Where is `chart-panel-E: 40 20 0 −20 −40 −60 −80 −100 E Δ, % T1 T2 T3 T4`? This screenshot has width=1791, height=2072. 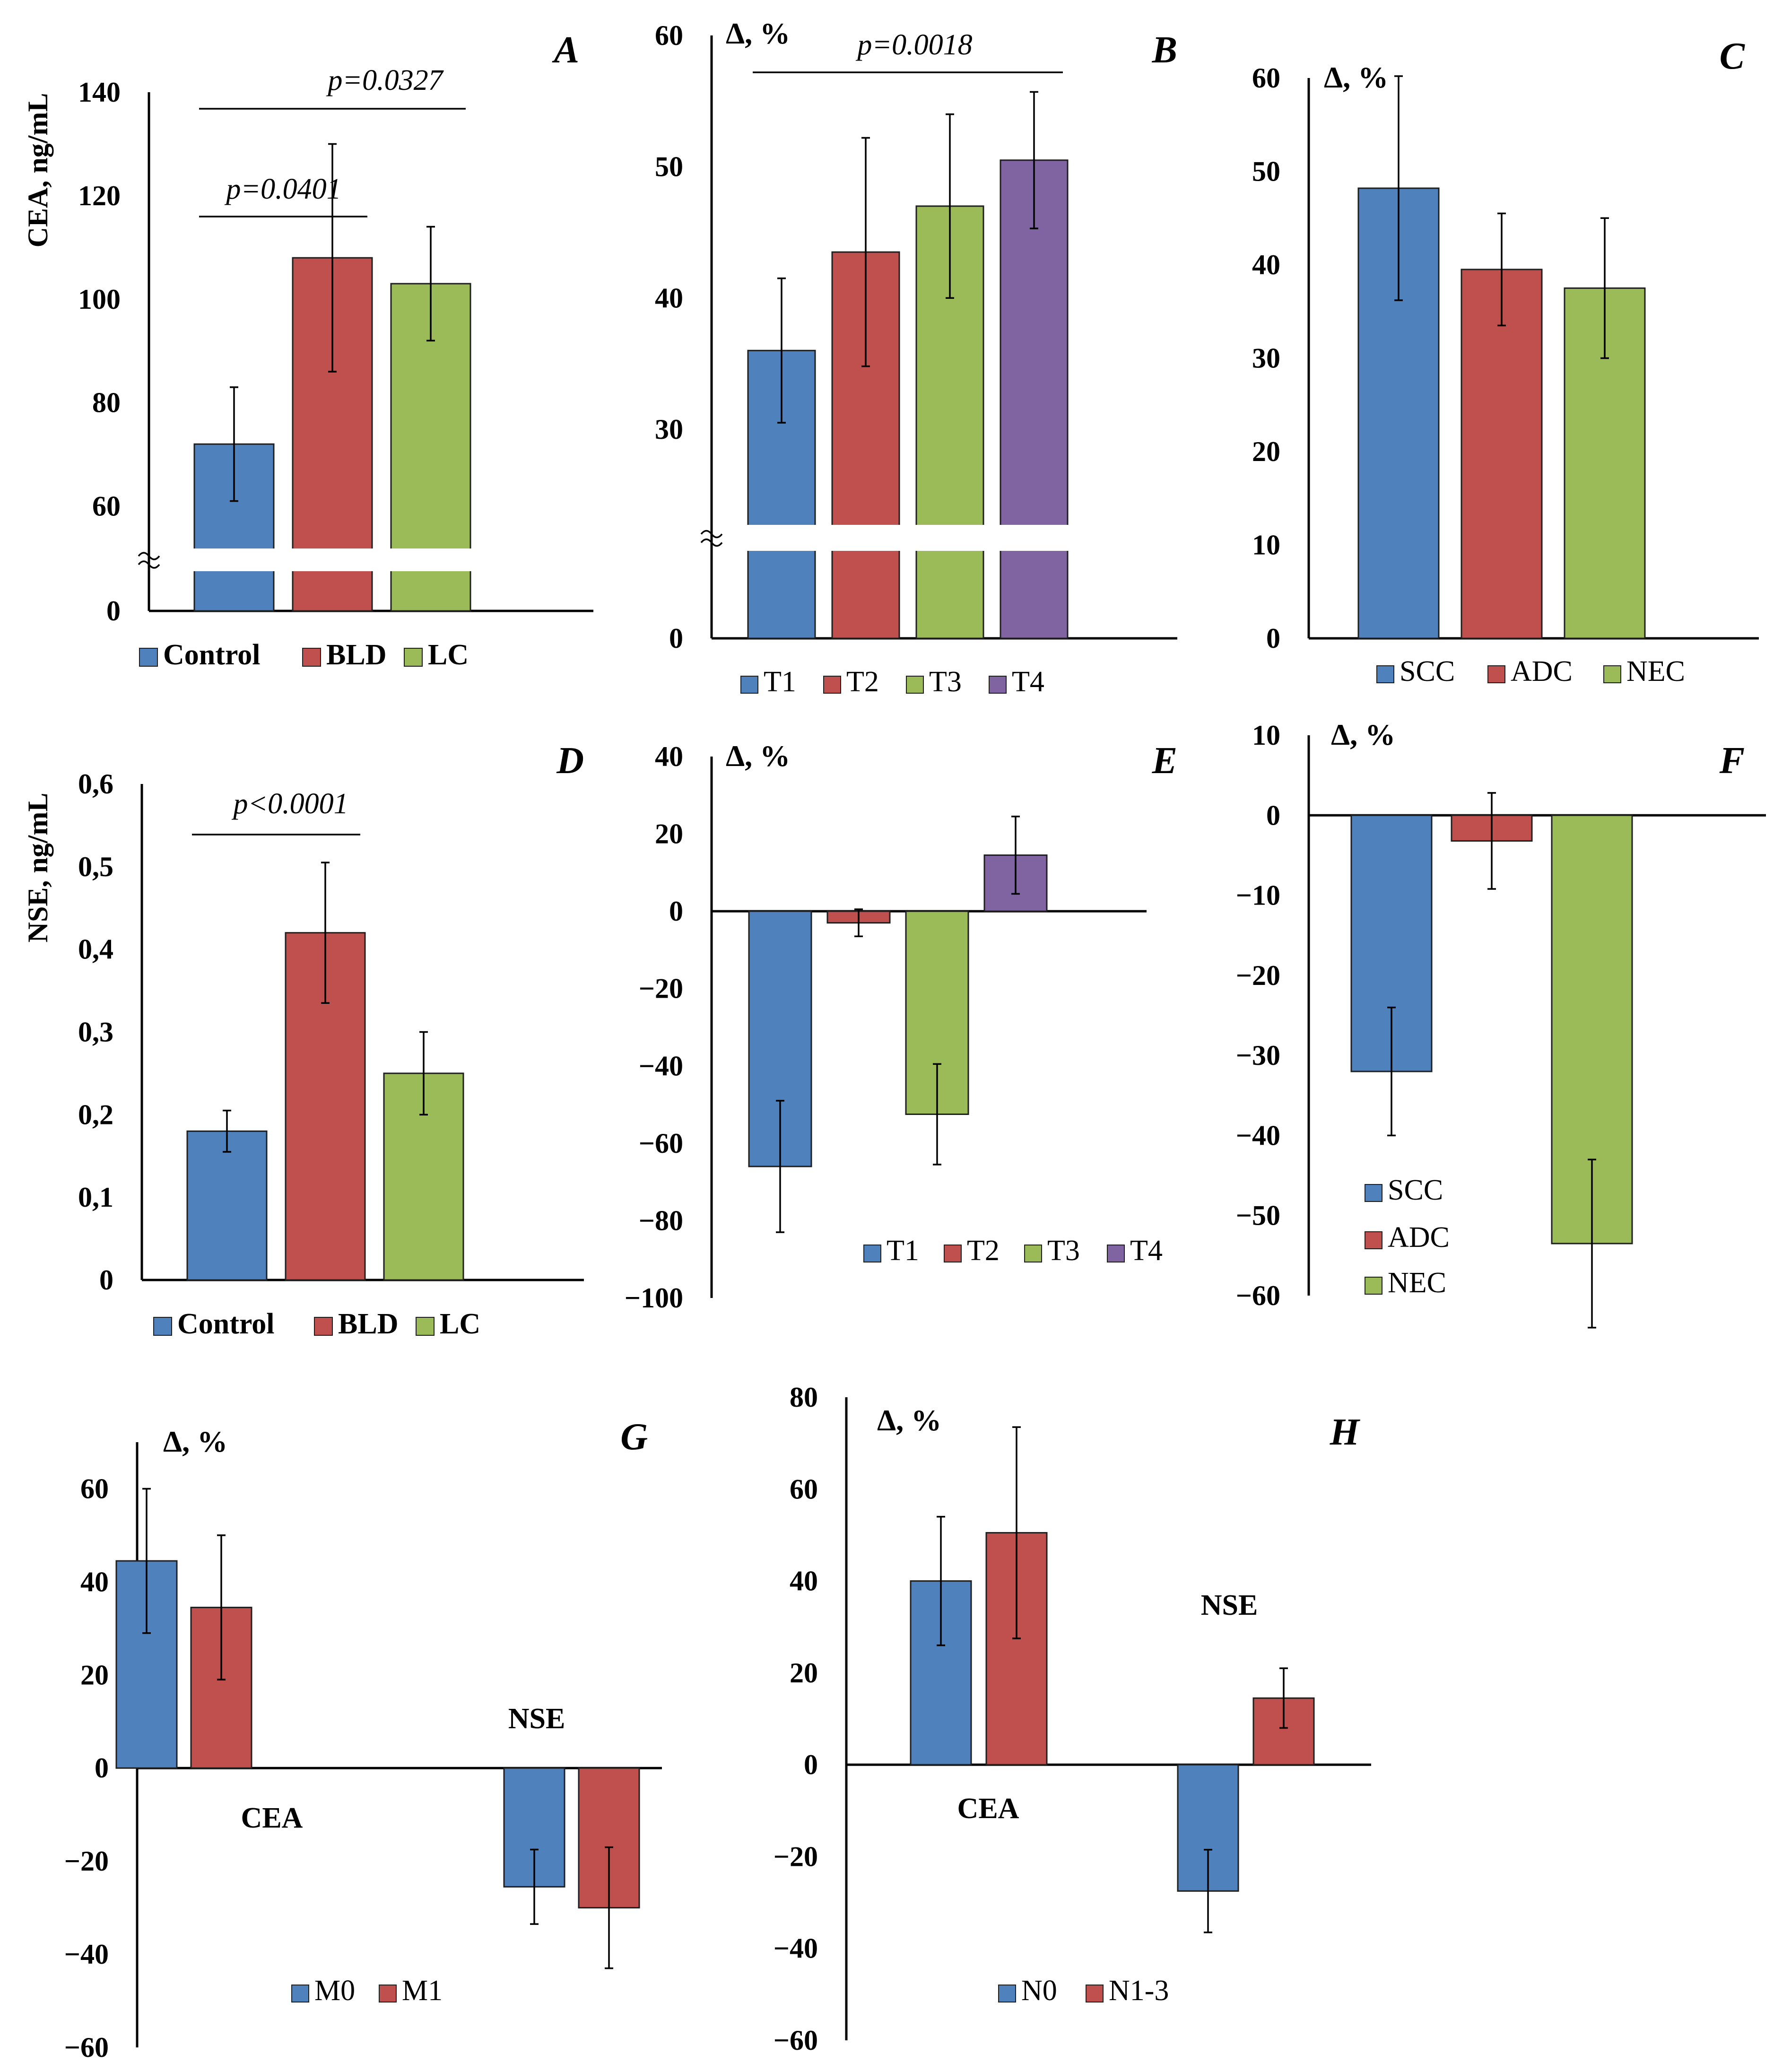
chart-panel-E: 40 20 0 −20 −40 −60 −80 −100 E Δ, % T1 T2 T3 T4 is located at coordinates (901, 1026).